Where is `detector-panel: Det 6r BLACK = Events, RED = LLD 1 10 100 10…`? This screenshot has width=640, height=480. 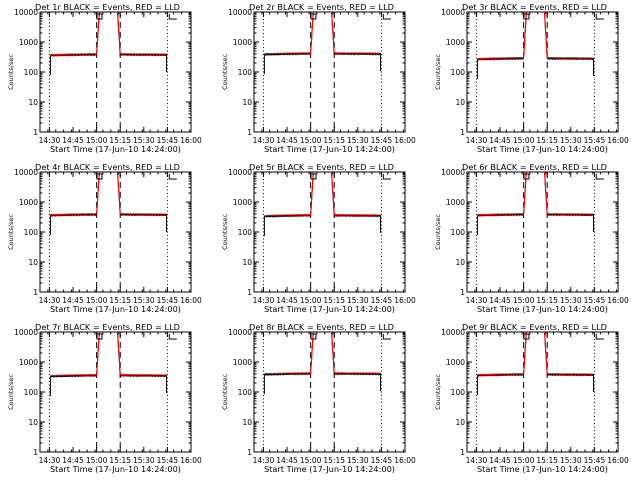
detector-panel: Det 6r BLACK = Events, RED = LLD 1 10 100 10… is located at coordinates (531, 238).